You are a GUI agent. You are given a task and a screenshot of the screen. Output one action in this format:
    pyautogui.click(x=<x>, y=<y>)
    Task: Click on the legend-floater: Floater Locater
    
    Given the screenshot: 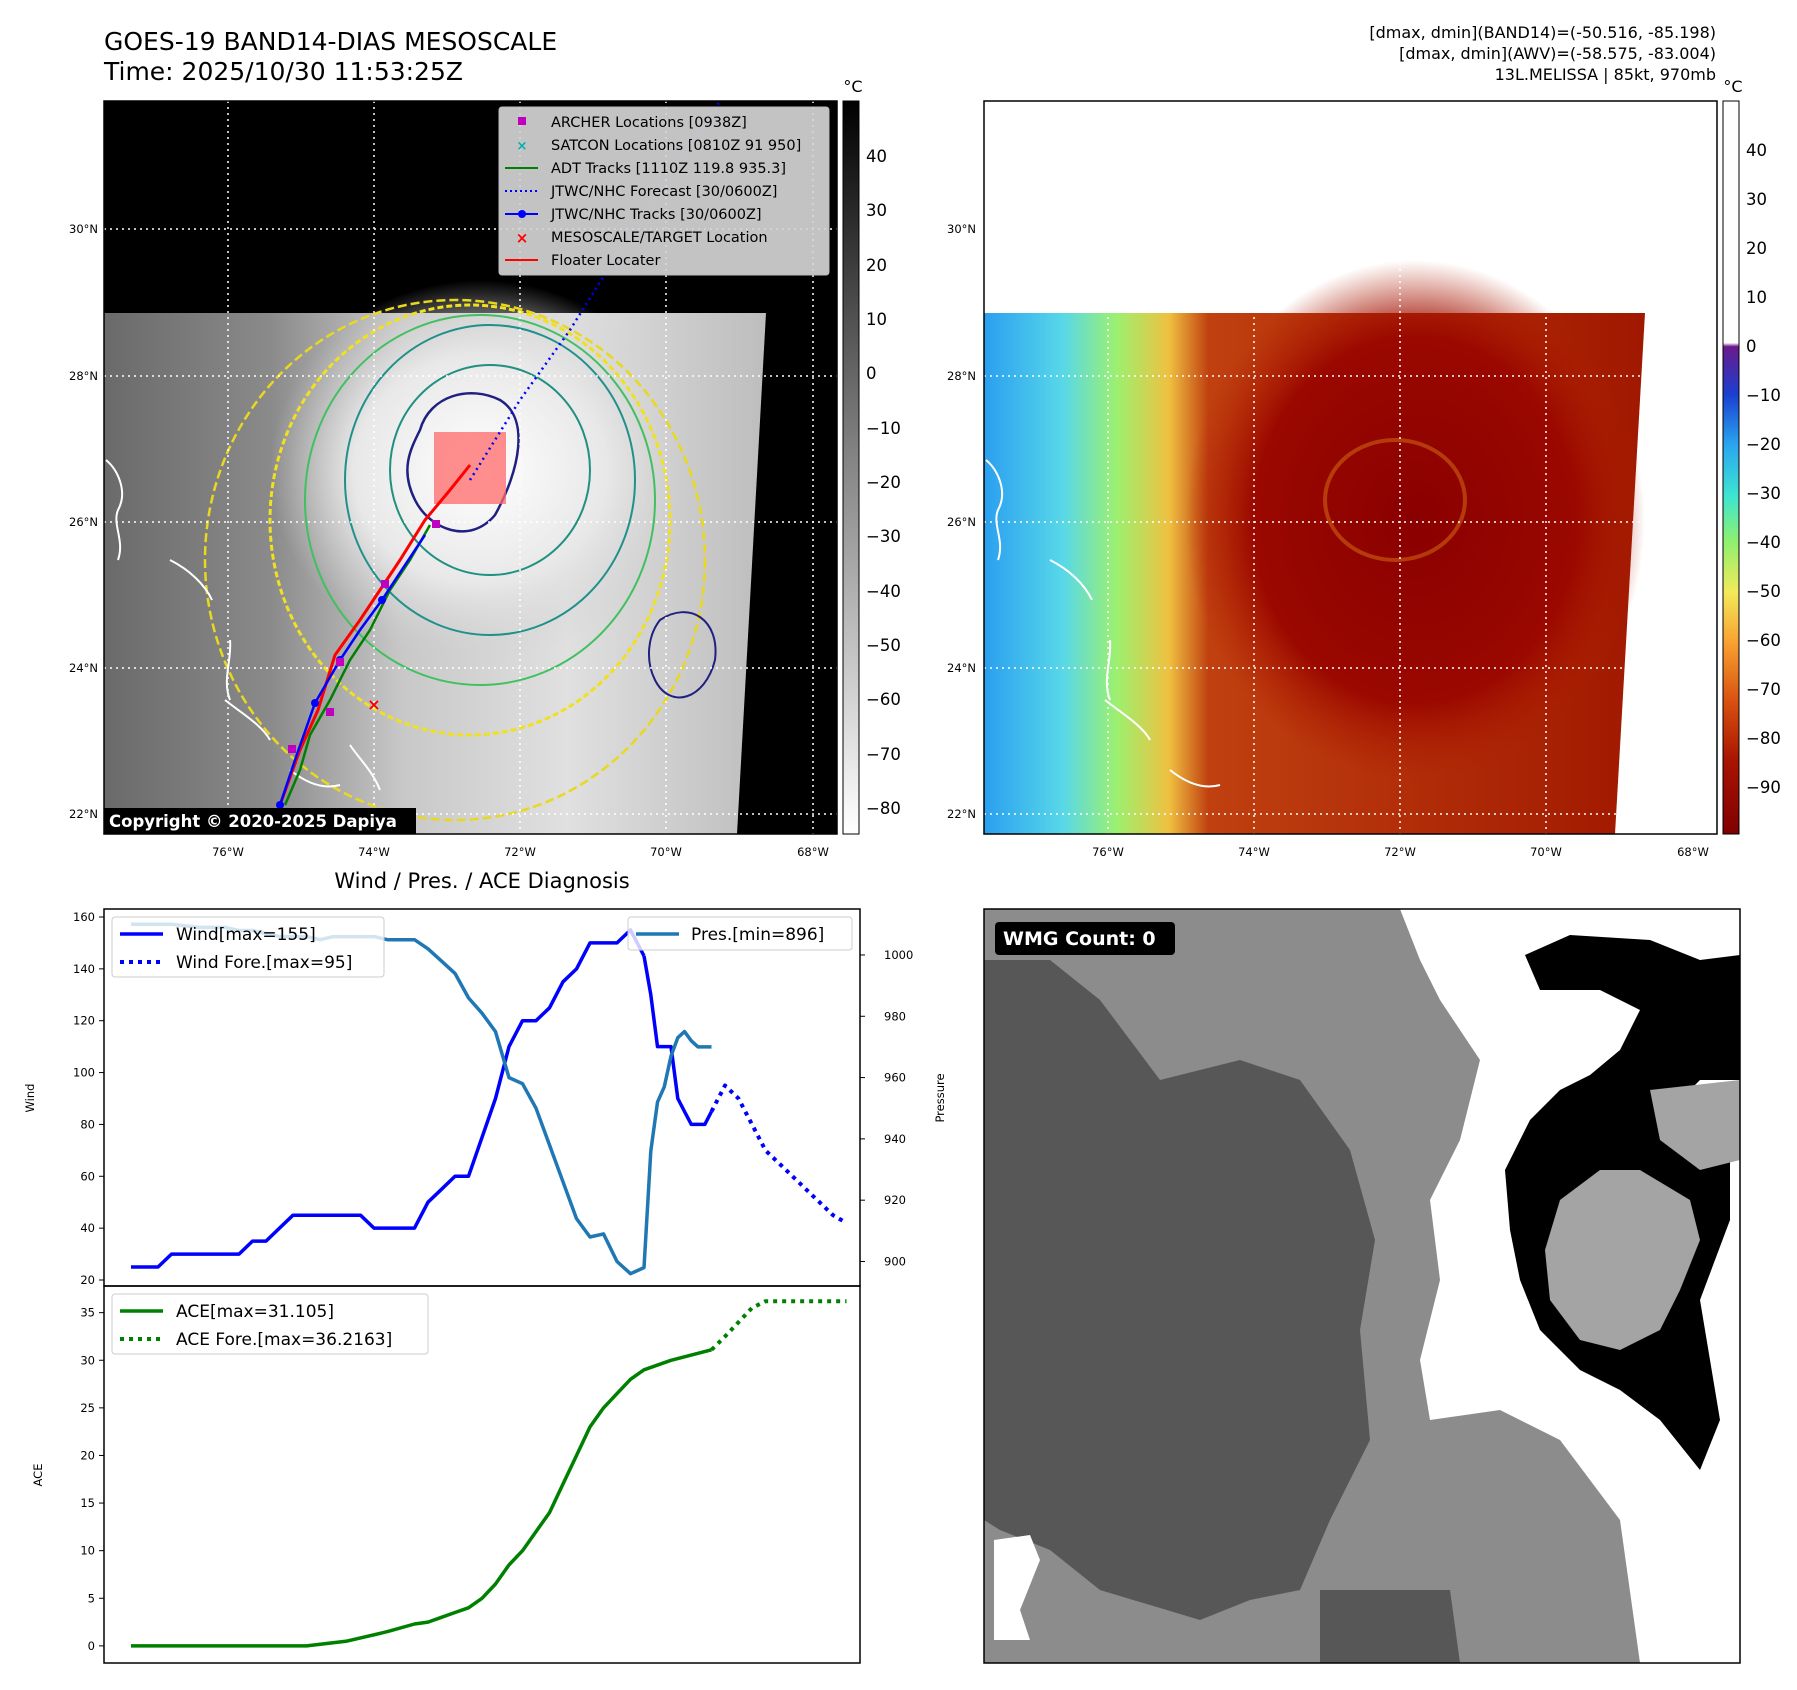 What is the action you would take?
    pyautogui.click(x=605, y=261)
    